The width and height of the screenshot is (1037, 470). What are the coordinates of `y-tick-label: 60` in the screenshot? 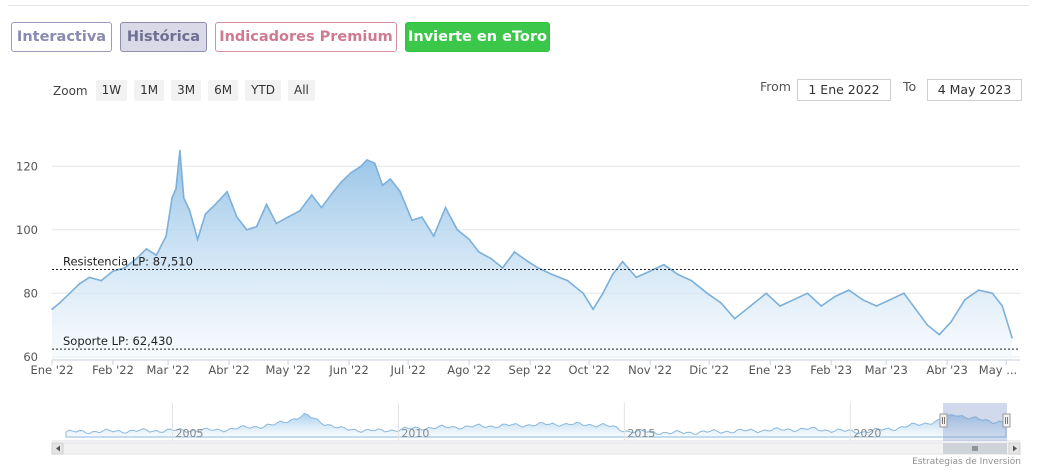 It's located at (30, 357).